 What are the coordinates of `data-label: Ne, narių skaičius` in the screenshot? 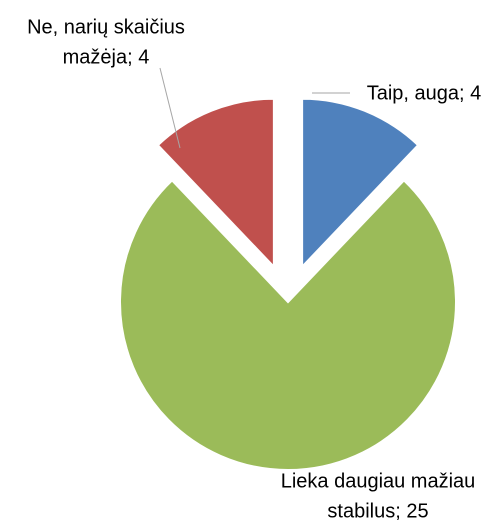 It's located at (106, 27).